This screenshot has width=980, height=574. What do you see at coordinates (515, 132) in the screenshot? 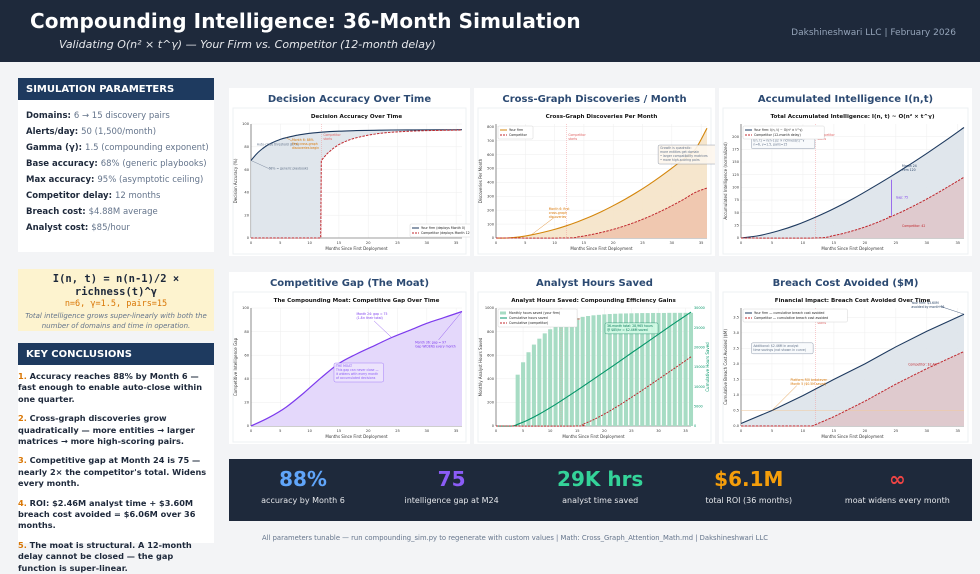
I see `legend-box` at bounding box center [515, 132].